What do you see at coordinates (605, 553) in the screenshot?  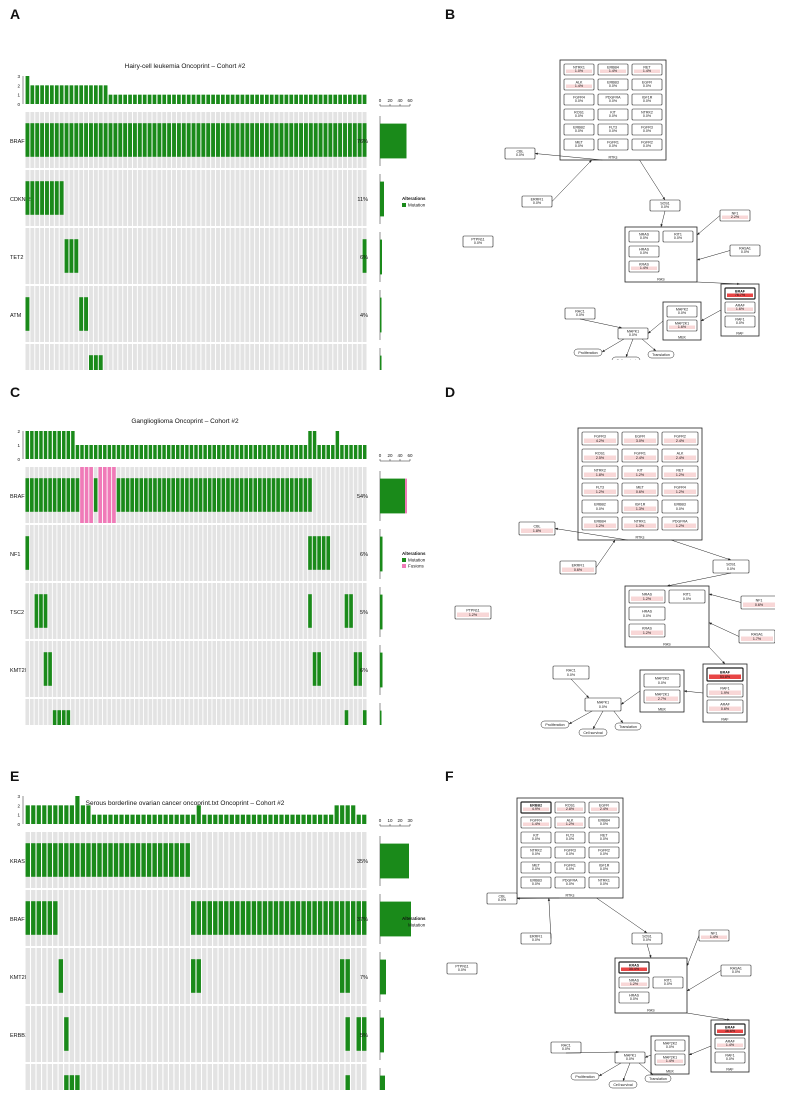 I see `pathway-edge` at bounding box center [605, 553].